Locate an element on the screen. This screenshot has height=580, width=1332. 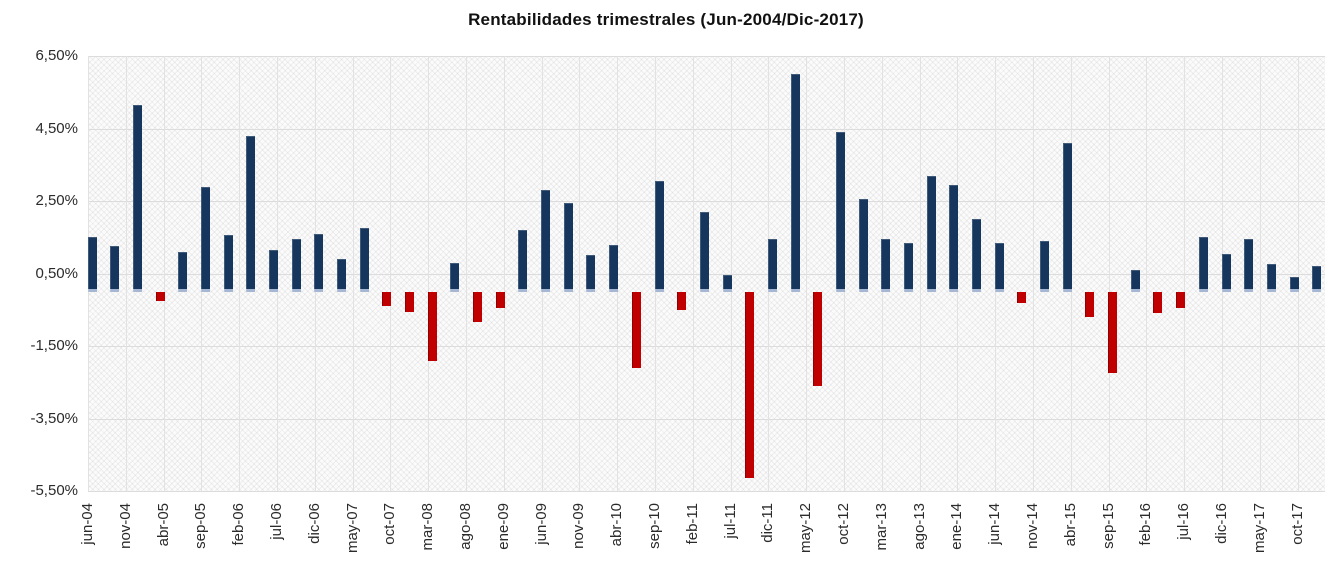
x-tick-label: dic-16 is located at coordinates (1221, 523).